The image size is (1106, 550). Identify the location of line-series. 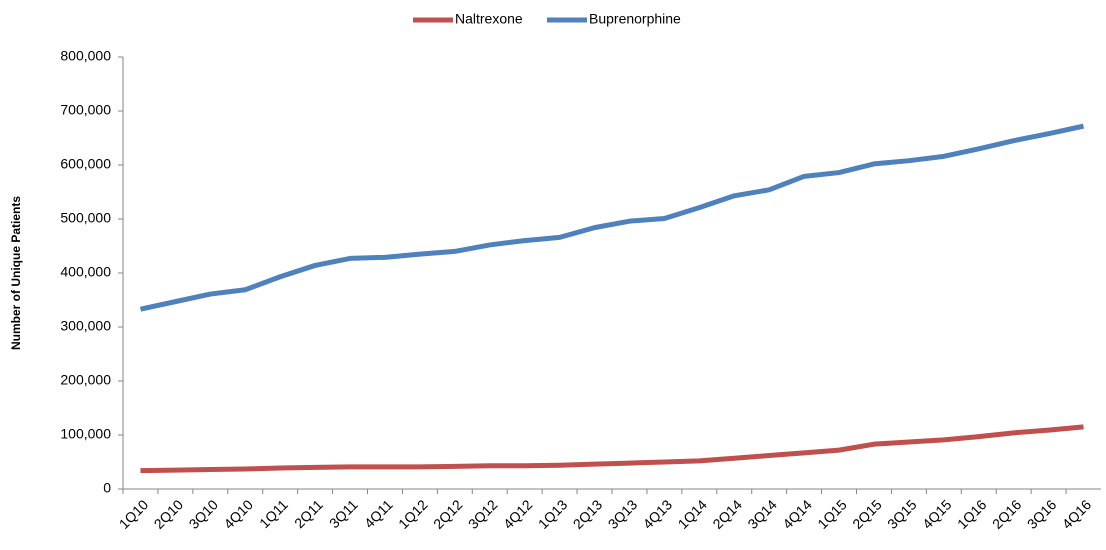
(612, 449).